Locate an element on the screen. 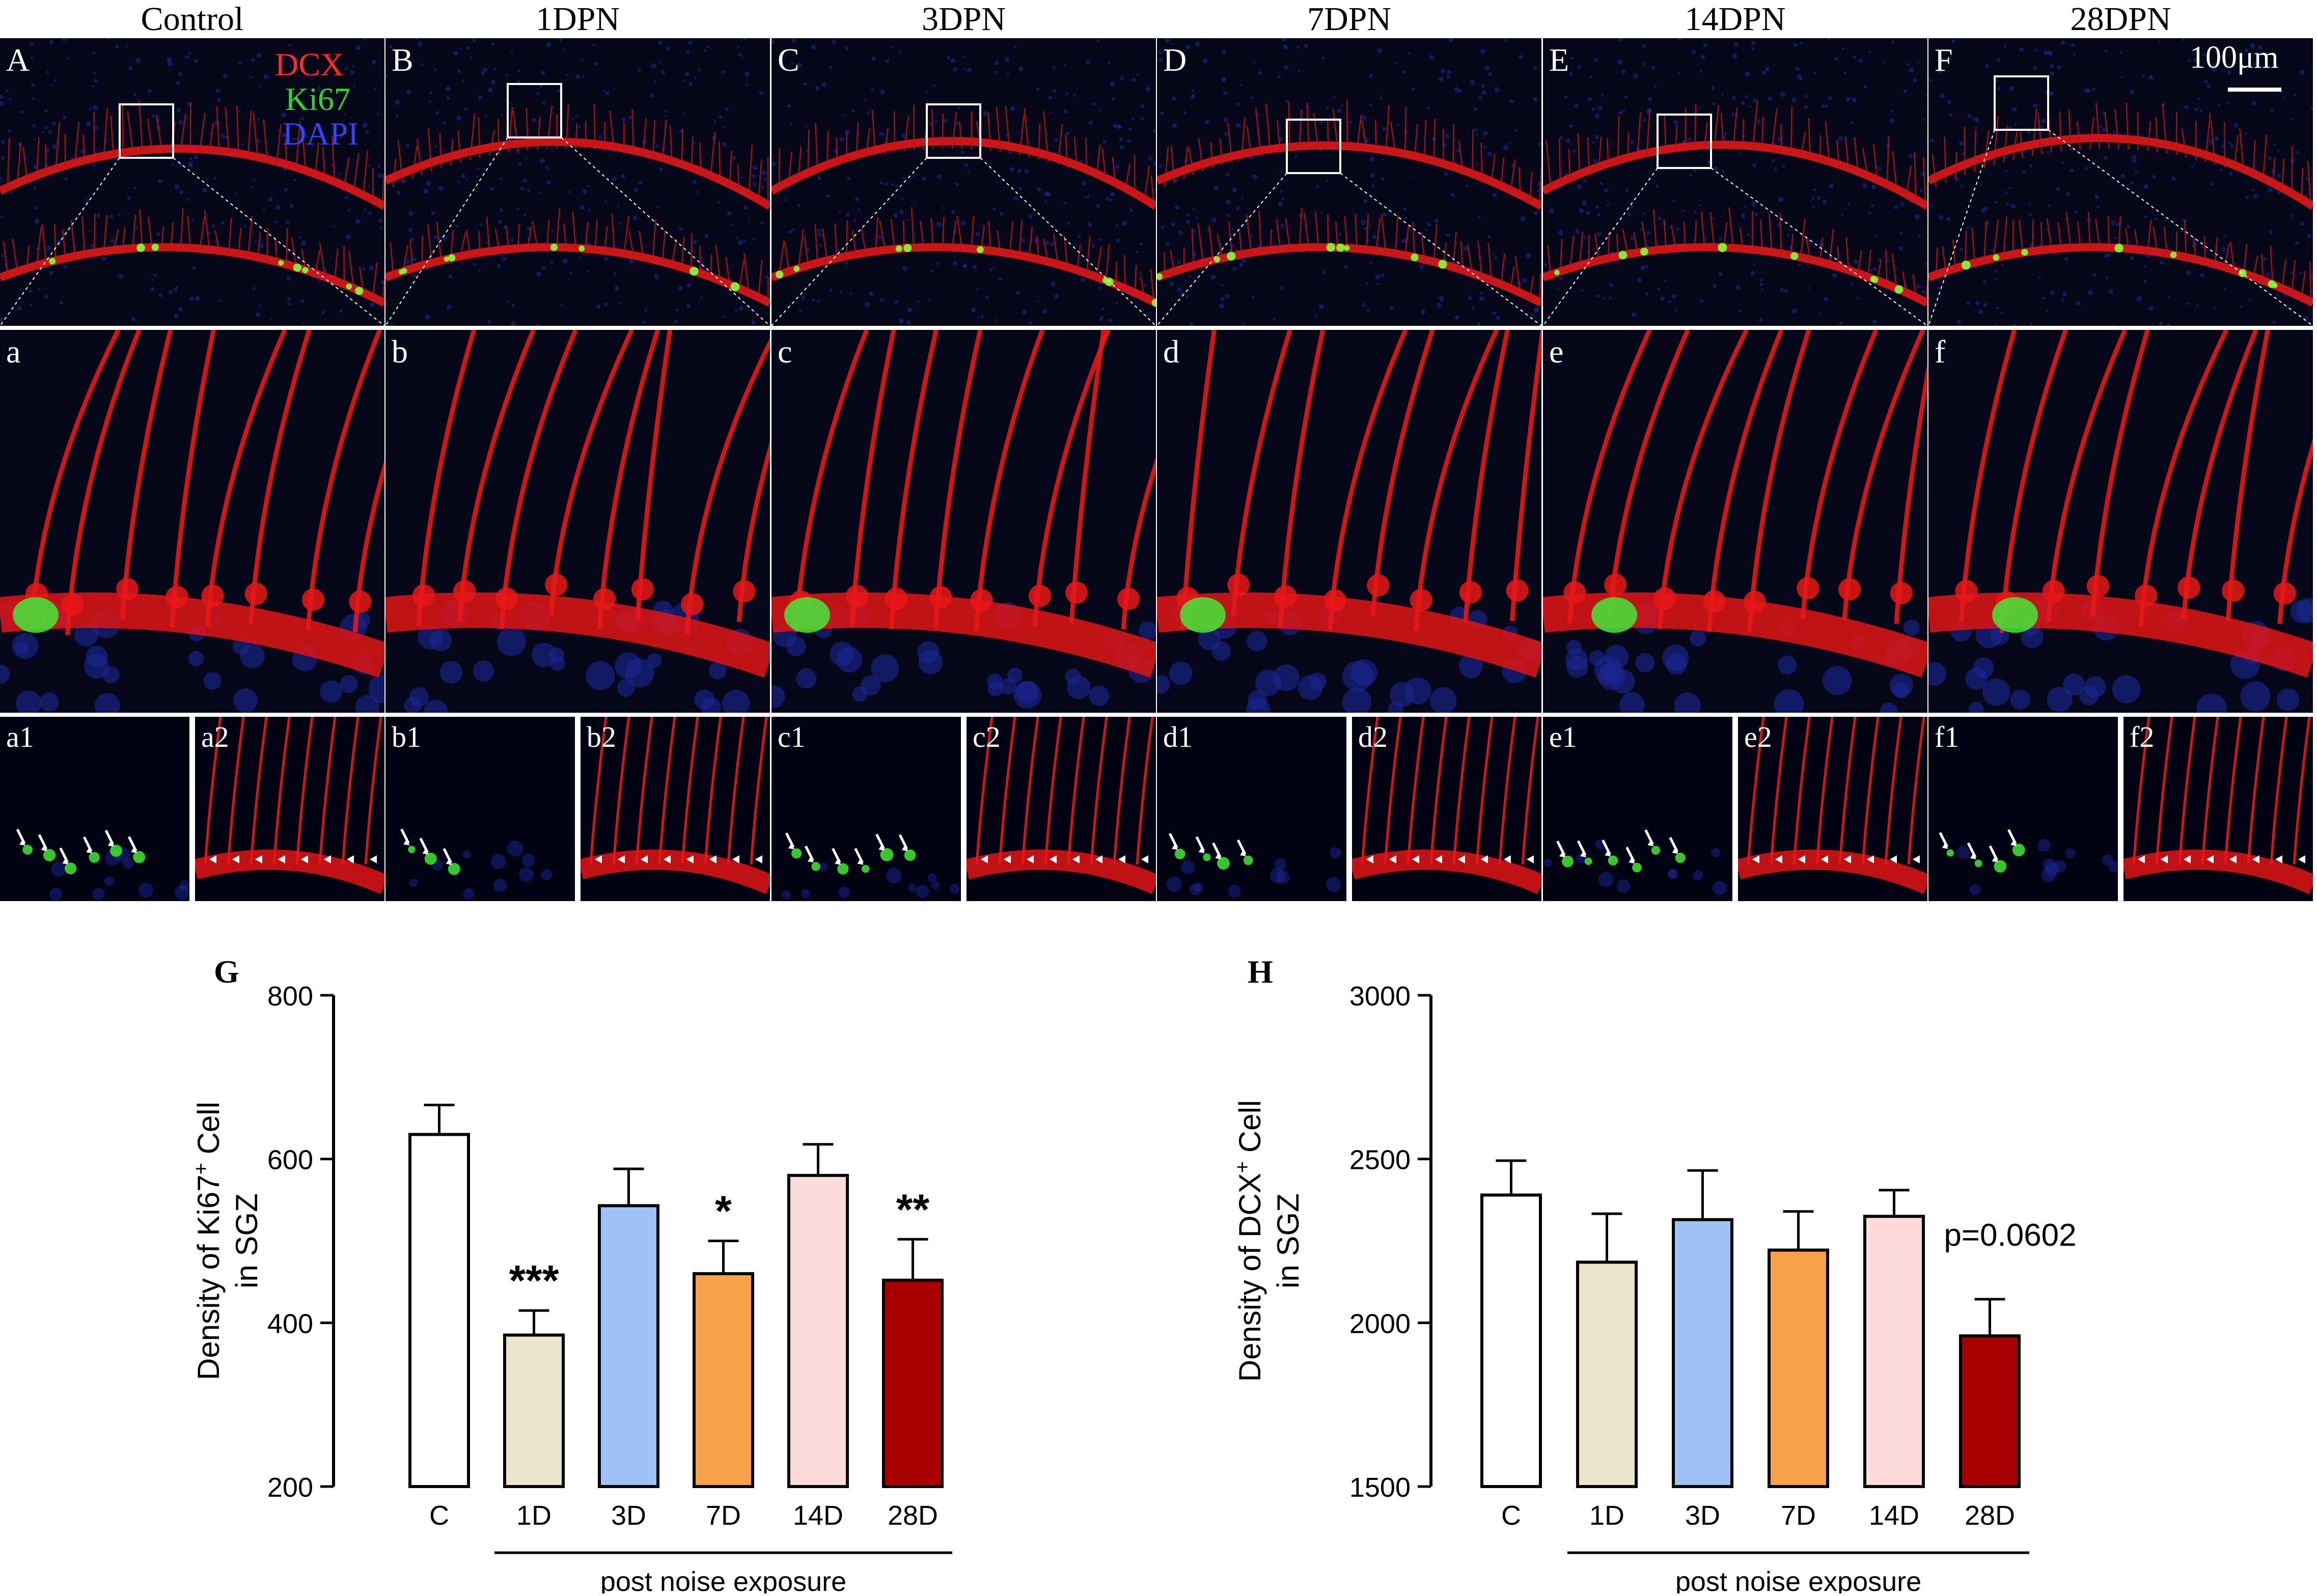  panel-label: b2 is located at coordinates (601, 737).